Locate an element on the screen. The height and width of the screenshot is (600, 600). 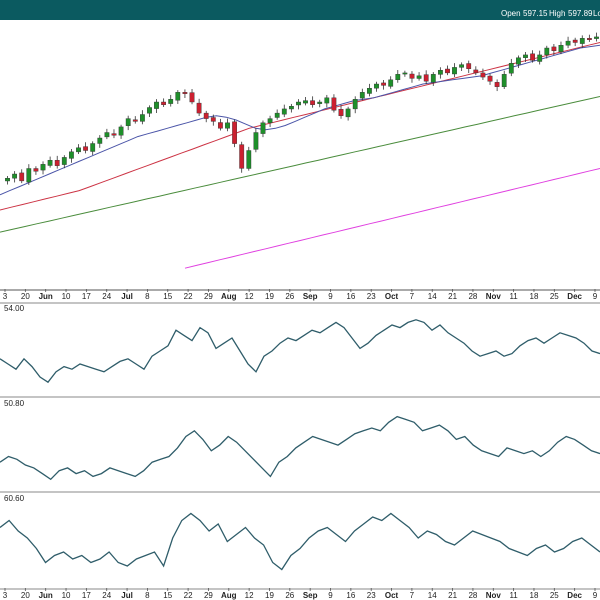
price-x-tick-label: 23 is located at coordinates (371, 296).